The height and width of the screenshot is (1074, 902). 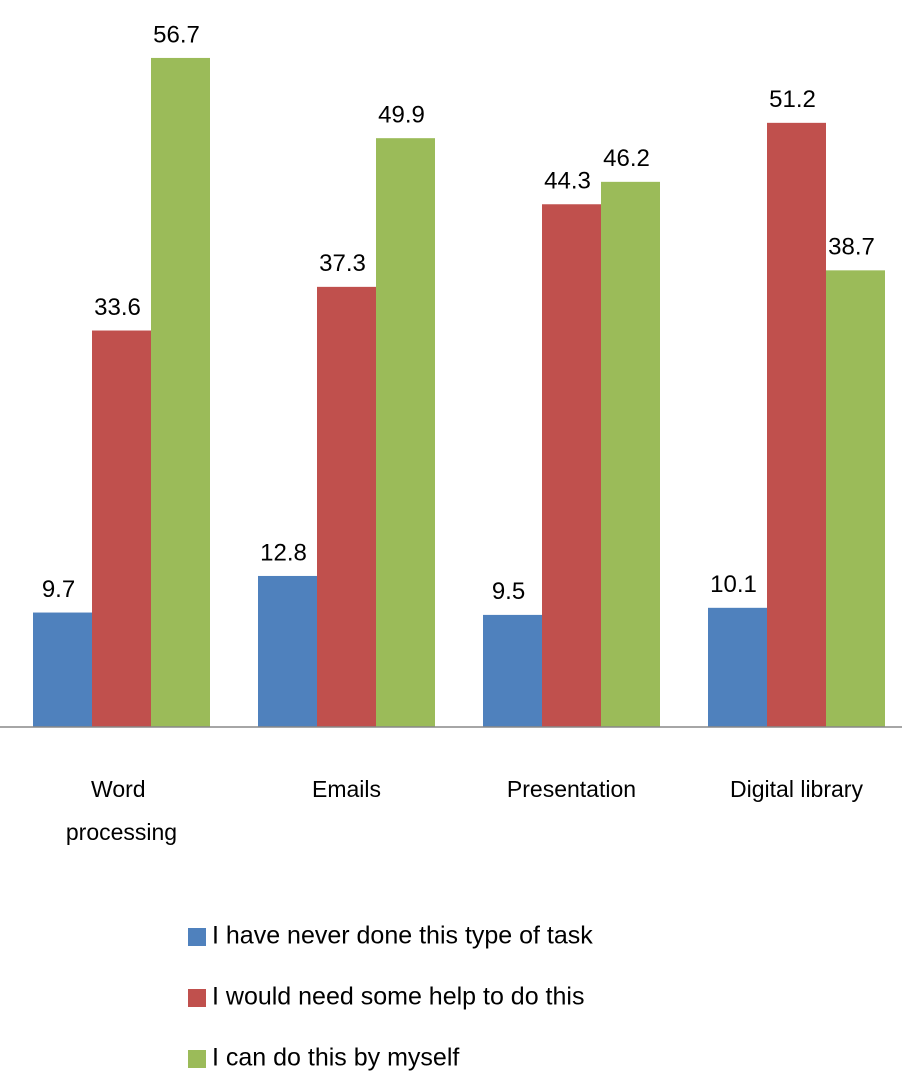 I want to click on value-label: 38.7, so click(x=851, y=247).